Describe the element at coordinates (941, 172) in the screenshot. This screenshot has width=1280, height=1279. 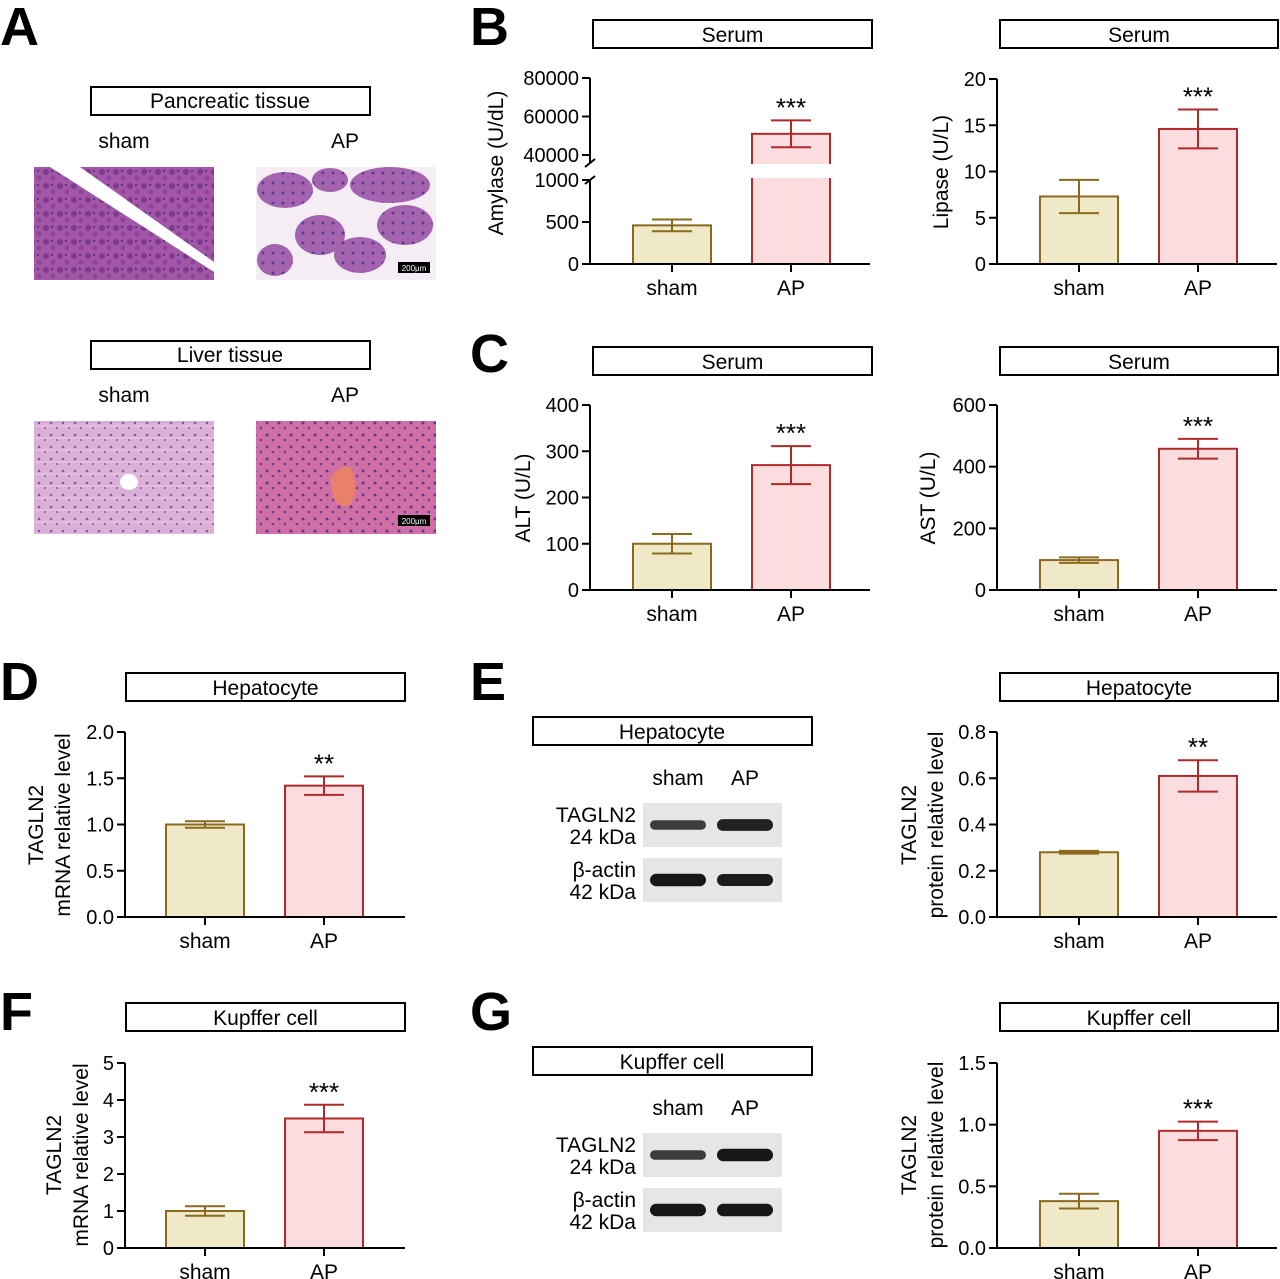
I see `y-axis-label: Lipase (U/L)` at that location.